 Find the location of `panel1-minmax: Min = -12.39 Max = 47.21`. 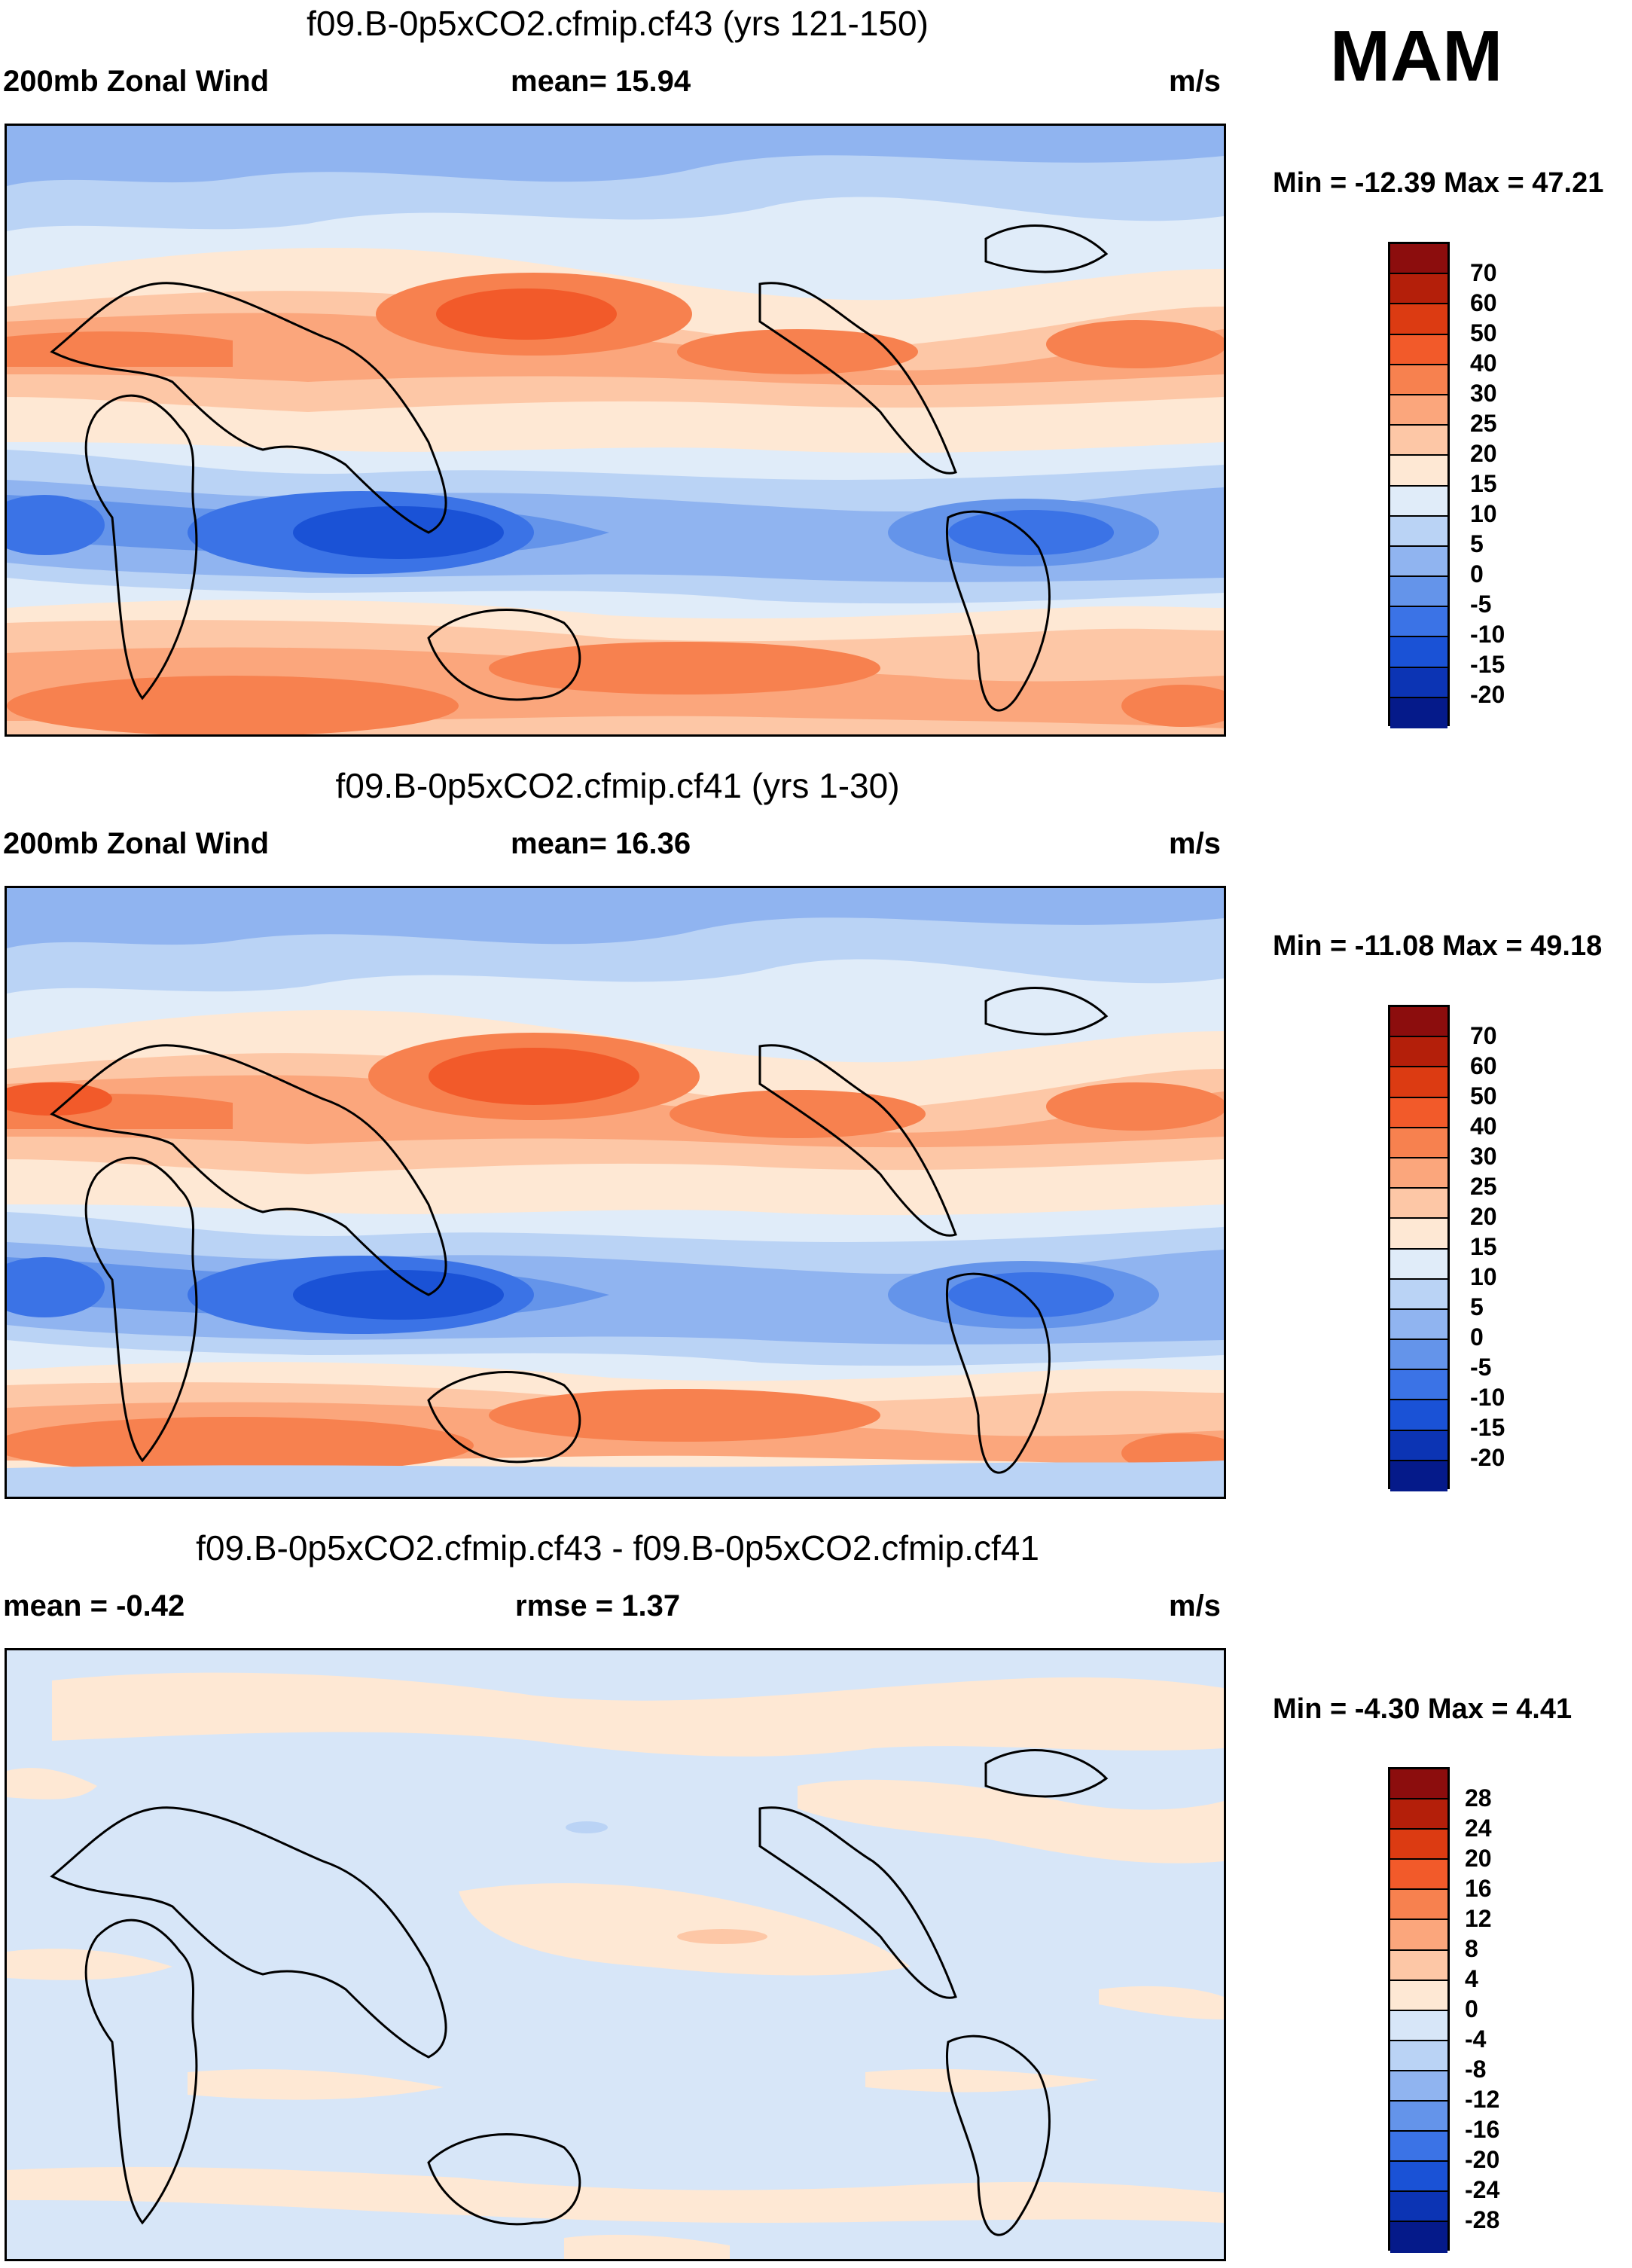

panel1-minmax: Min = -12.39 Max = 47.21 is located at coordinates (1438, 183).